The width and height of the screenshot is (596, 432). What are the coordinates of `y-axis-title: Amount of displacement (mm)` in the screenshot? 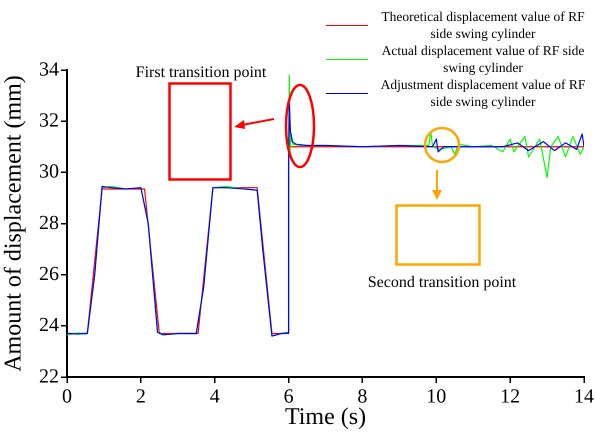 It's located at (13, 223).